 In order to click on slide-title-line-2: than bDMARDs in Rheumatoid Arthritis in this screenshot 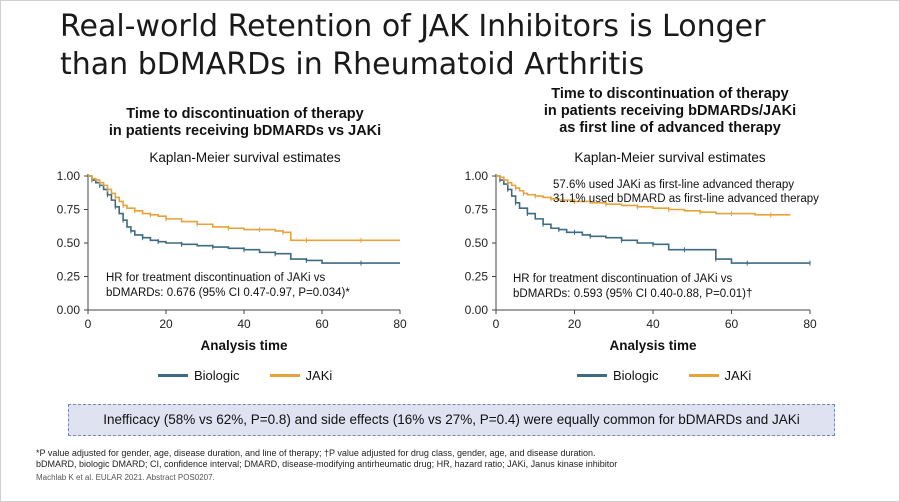, I will do `click(352, 64)`.